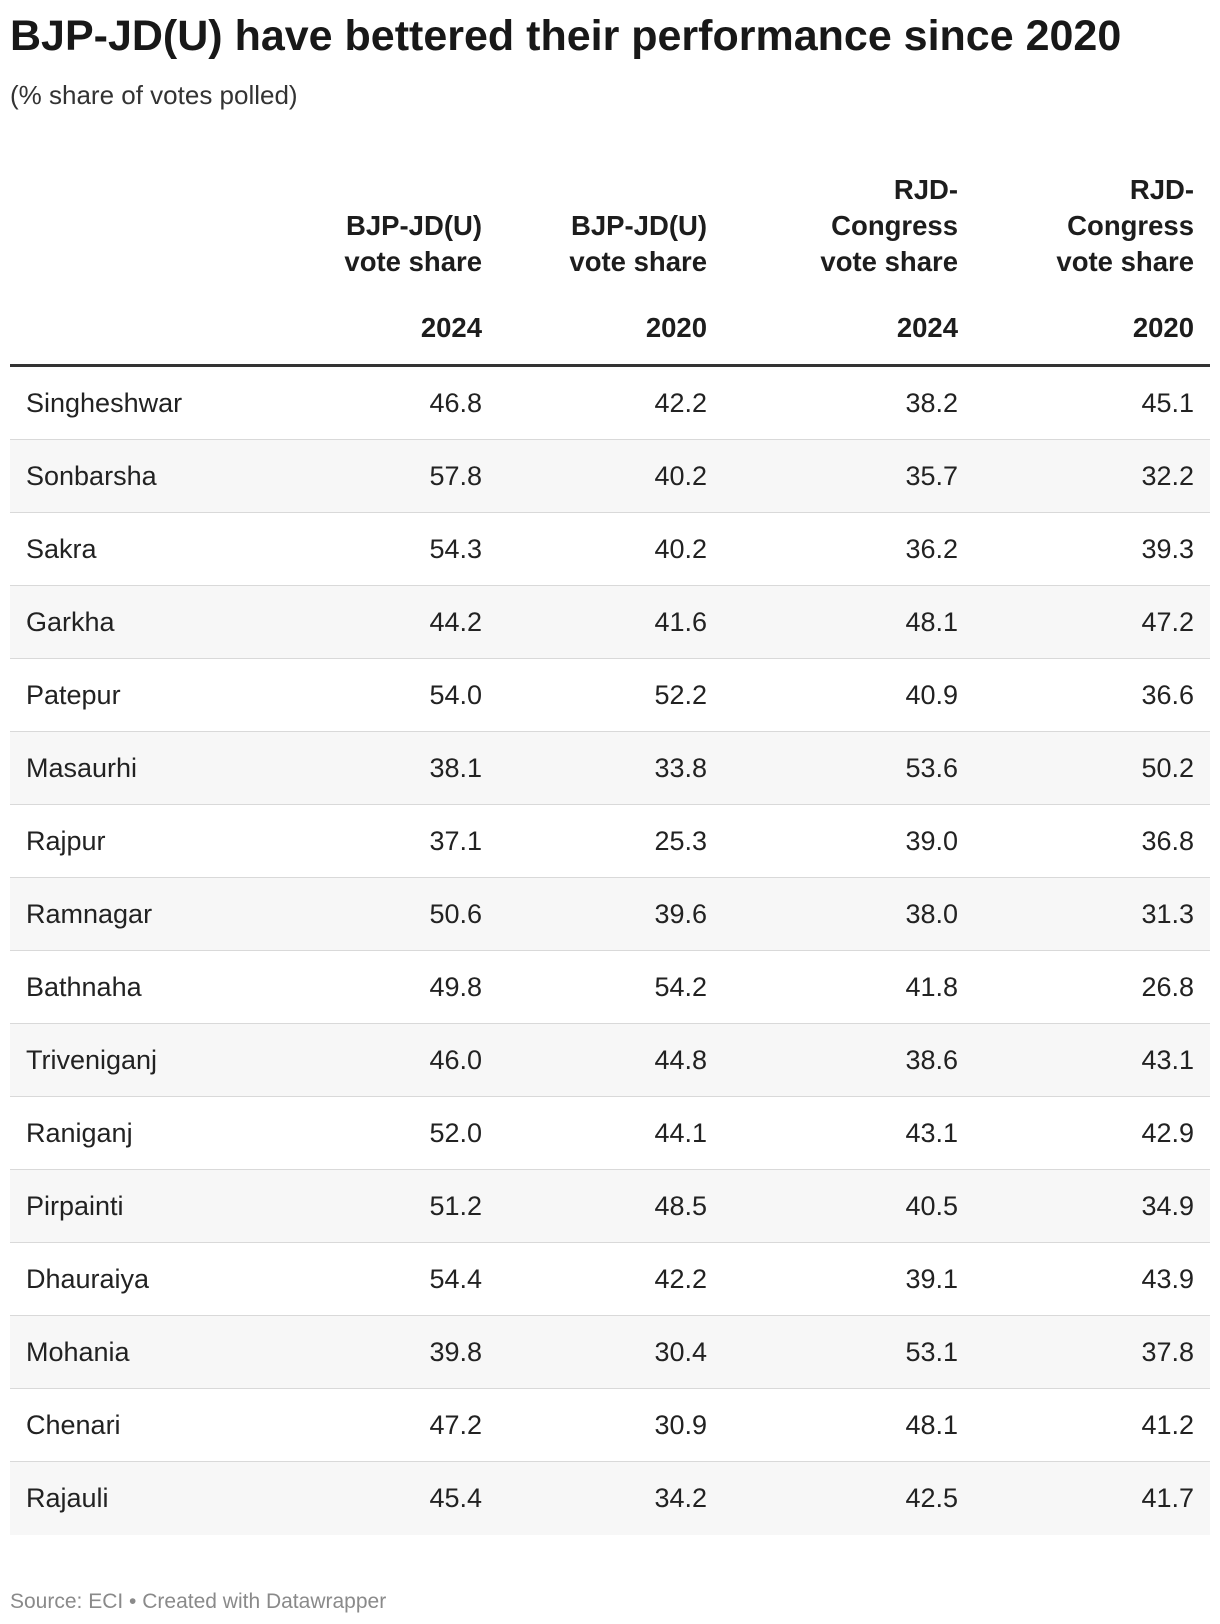 This screenshot has width=1220, height=1624. I want to click on rjd-2020-value: 41.7, so click(1167, 1498).